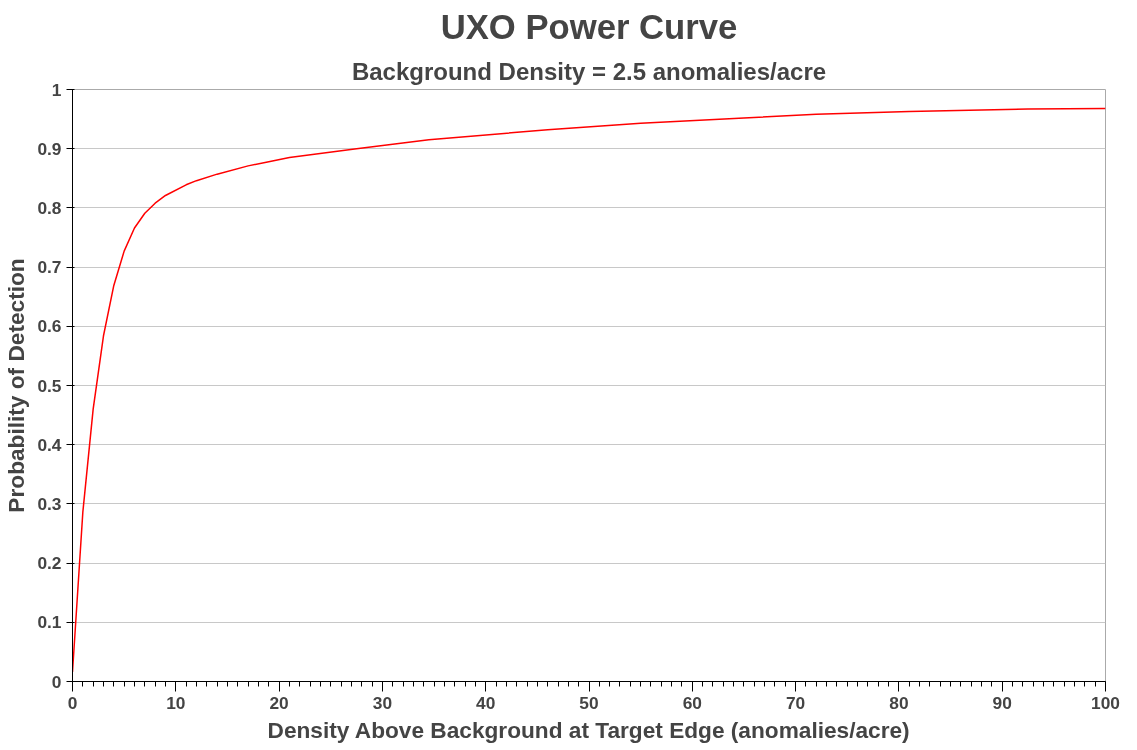 The image size is (1137, 750). What do you see at coordinates (1105, 702) in the screenshot?
I see `x-tick-label: 100` at bounding box center [1105, 702].